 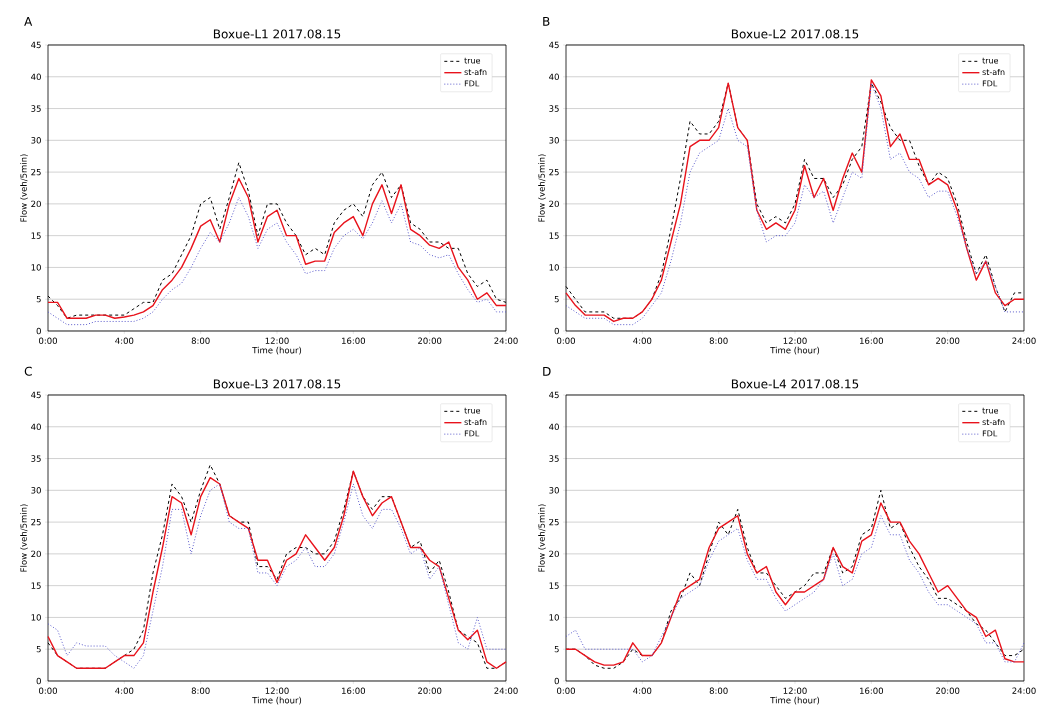 What do you see at coordinates (795, 384) in the screenshot?
I see `chart-title: Boxue-L4 2017.08.15` at bounding box center [795, 384].